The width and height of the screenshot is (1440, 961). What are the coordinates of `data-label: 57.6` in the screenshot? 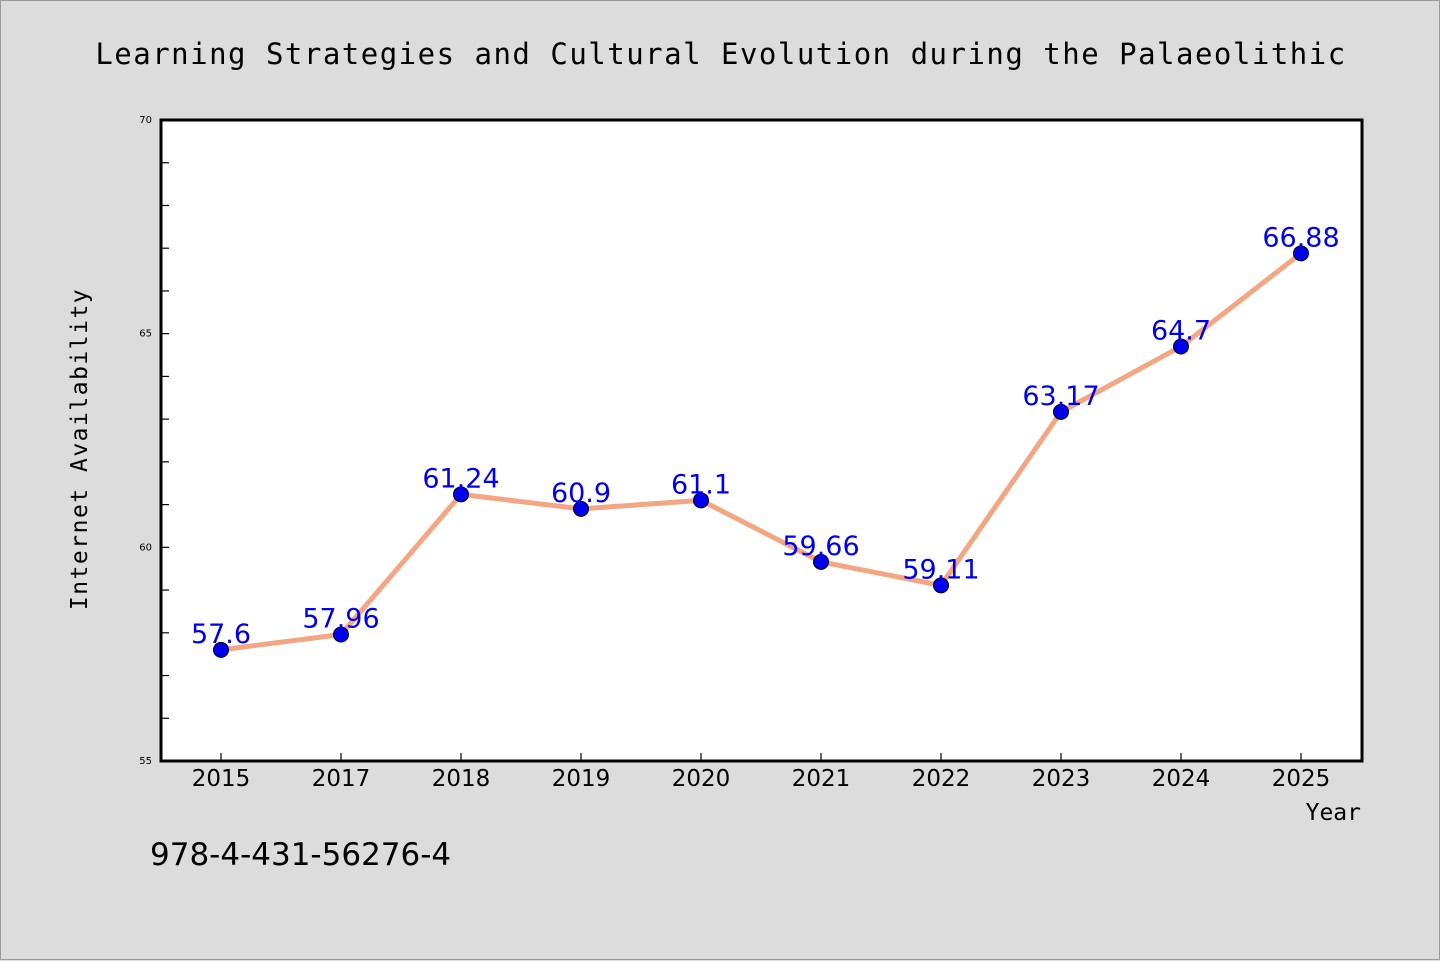 It's located at (221, 634).